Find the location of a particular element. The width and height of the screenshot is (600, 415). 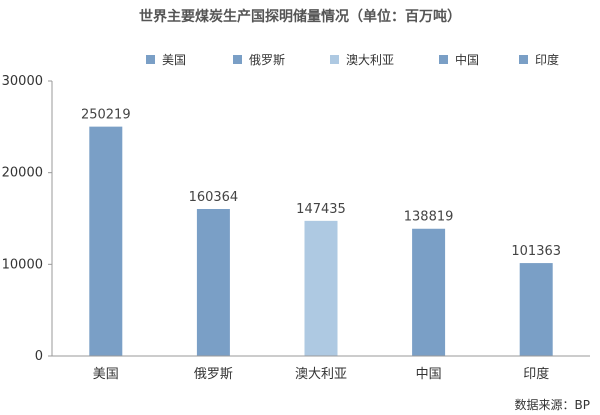

legend: 美国 俄罗斯 澳大利亚 中国 印度 is located at coordinates (352, 59).